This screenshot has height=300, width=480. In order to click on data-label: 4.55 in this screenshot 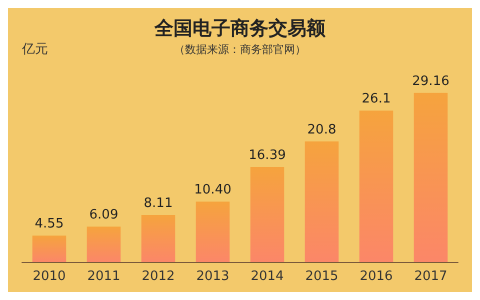, I will do `click(49, 224)`.